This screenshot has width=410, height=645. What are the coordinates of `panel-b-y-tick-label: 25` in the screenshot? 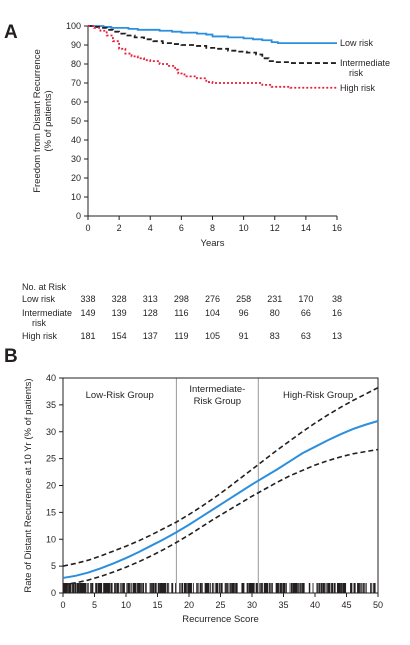 It's located at (51, 459).